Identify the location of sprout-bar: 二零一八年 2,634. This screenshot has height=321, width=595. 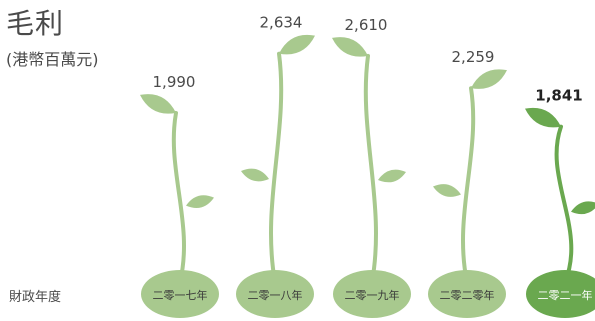
(275, 166).